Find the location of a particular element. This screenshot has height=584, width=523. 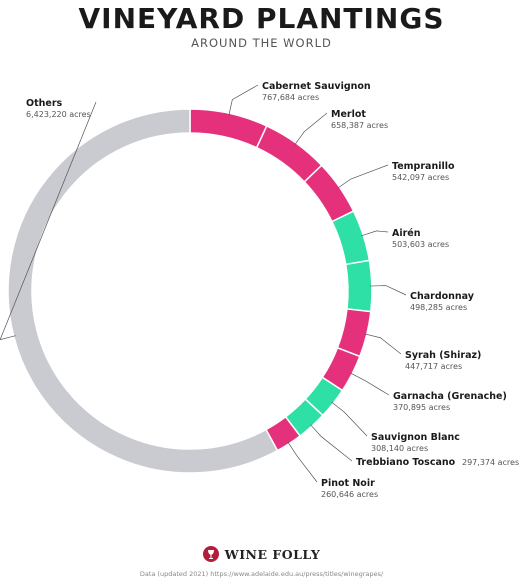

slice-cabernet-sauvignon is located at coordinates (228, 128).